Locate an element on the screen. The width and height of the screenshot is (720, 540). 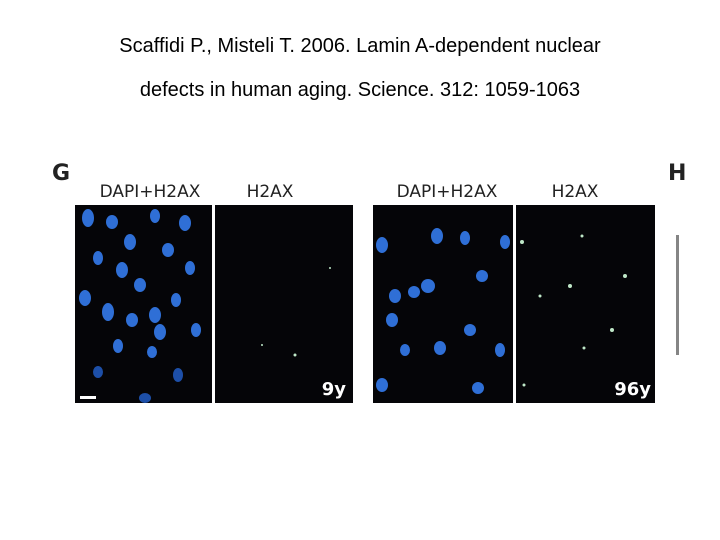
age-label: 9y is located at coordinates (334, 389).